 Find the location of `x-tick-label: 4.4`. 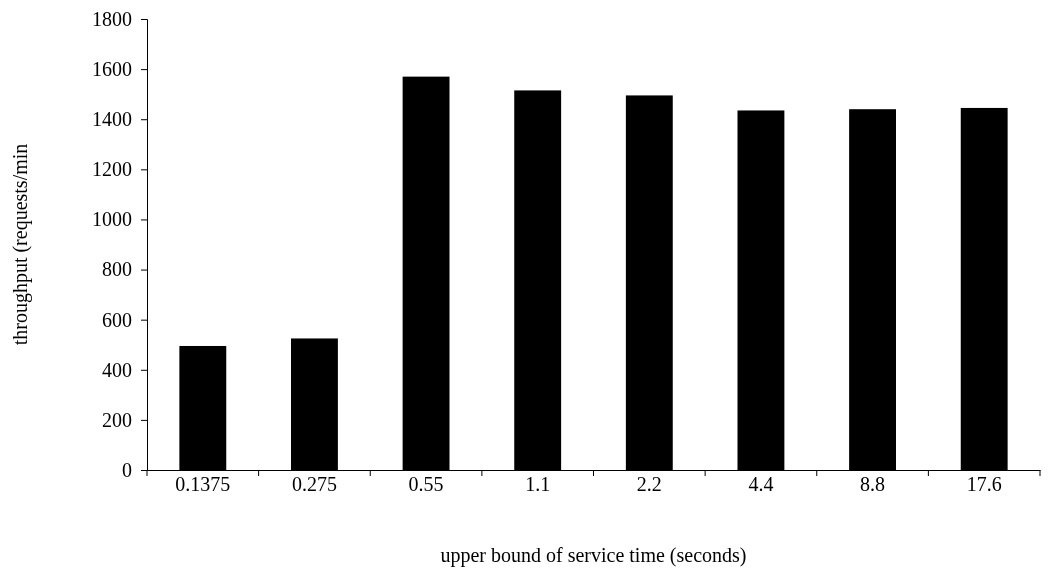

x-tick-label: 4.4 is located at coordinates (761, 484).